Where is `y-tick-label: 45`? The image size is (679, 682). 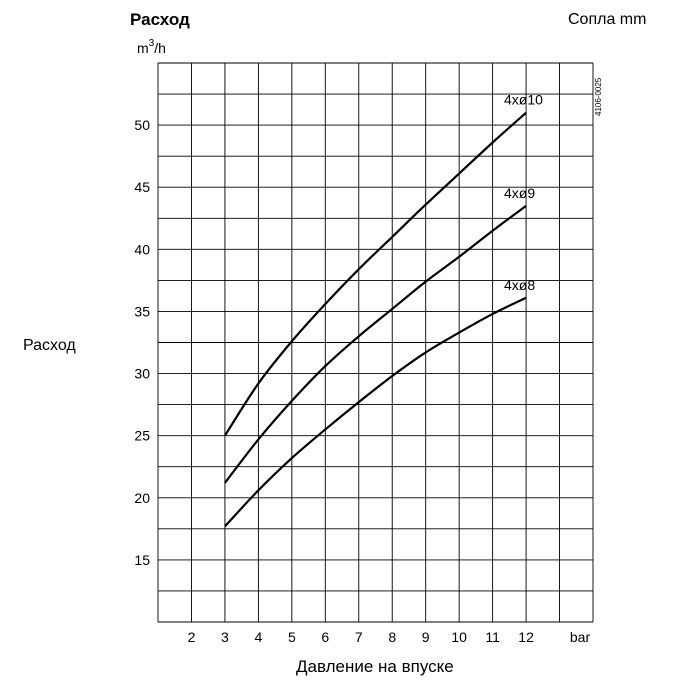 y-tick-label: 45 is located at coordinates (142, 187).